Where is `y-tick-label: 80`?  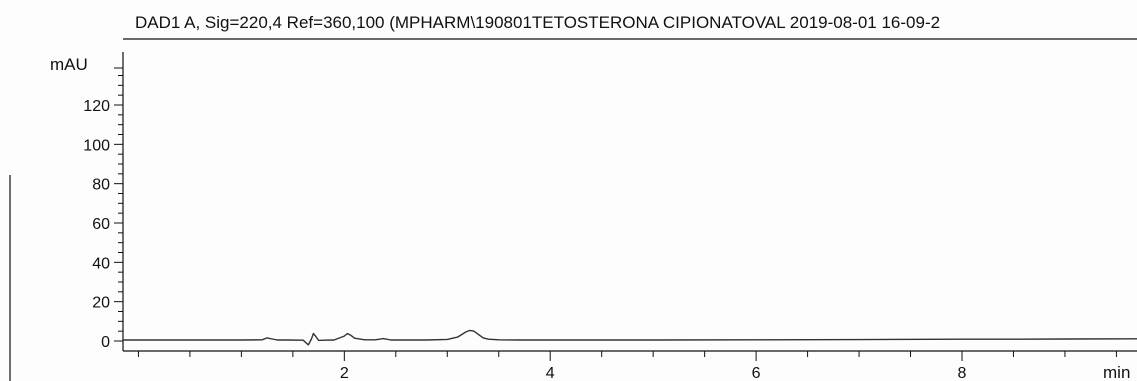 y-tick-label: 80 is located at coordinates (101, 185).